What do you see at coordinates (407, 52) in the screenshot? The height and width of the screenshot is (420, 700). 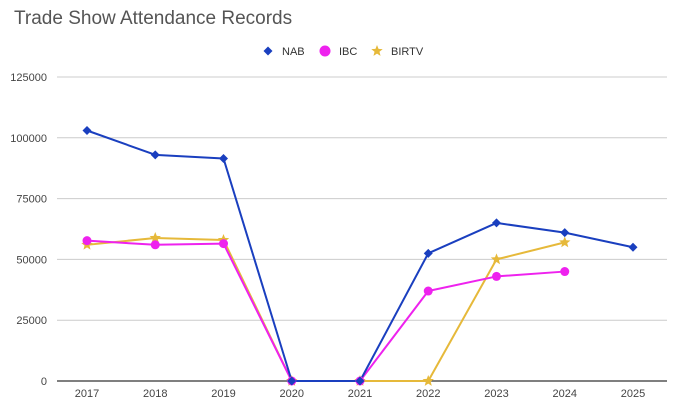 I see `legend-label-birtv: BIRTV` at bounding box center [407, 52].